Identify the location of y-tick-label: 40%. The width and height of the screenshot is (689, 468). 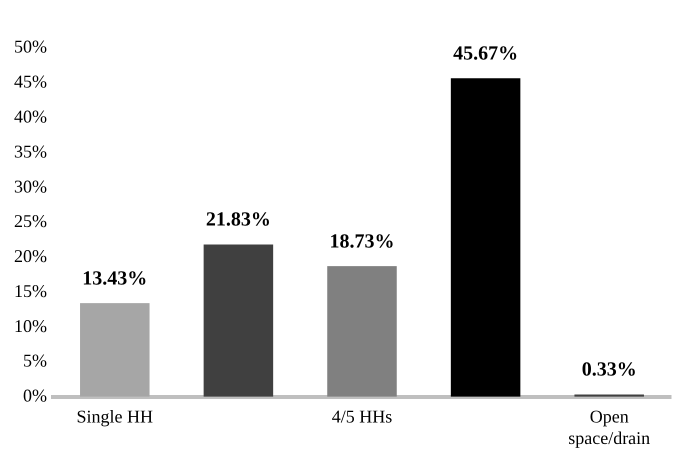
(30, 116).